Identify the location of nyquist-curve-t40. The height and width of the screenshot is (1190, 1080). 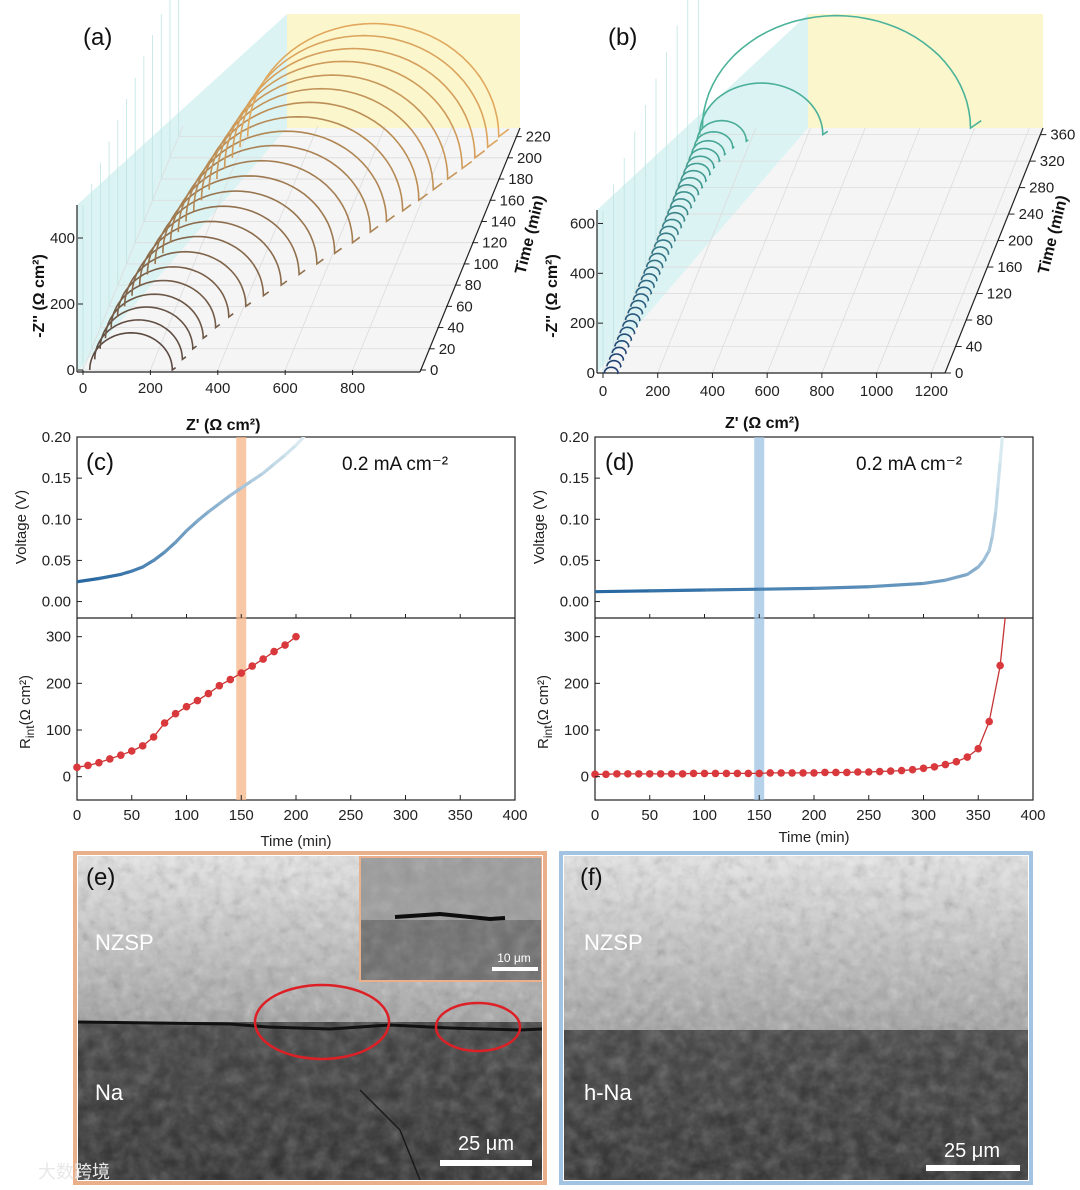
(622, 343).